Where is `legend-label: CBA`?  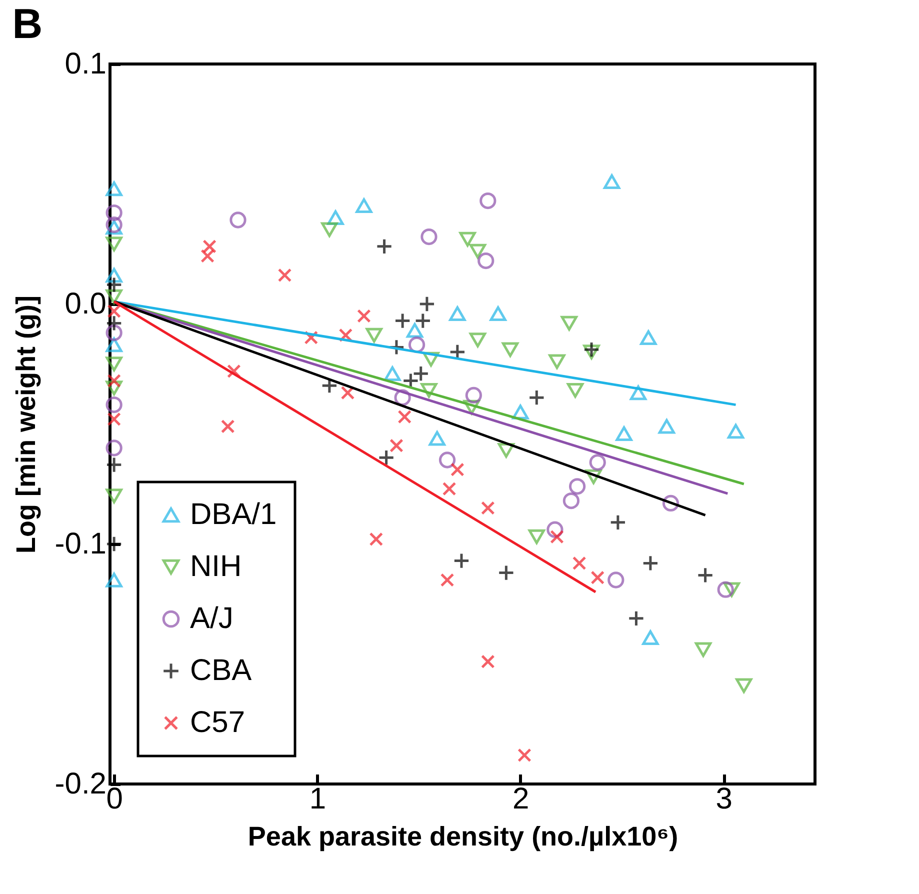
legend-label: CBA is located at coordinates (221, 670).